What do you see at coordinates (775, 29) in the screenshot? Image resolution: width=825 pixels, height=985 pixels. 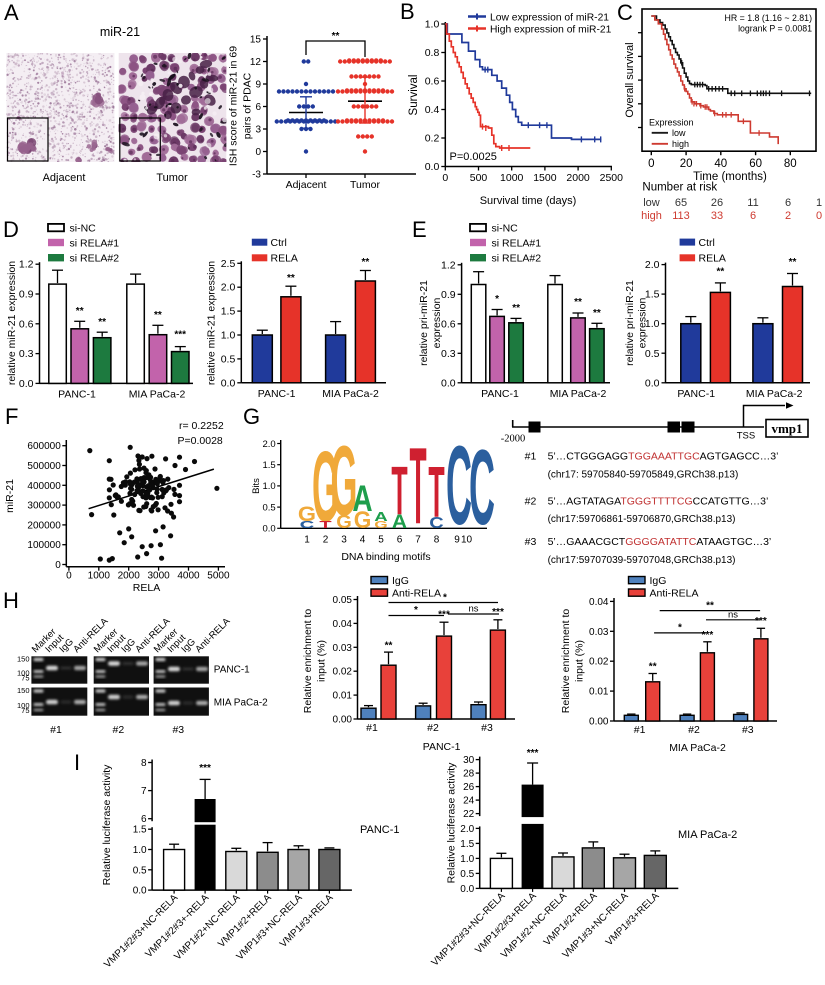 I see `svg-text: logrank P = 0.0081` at bounding box center [775, 29].